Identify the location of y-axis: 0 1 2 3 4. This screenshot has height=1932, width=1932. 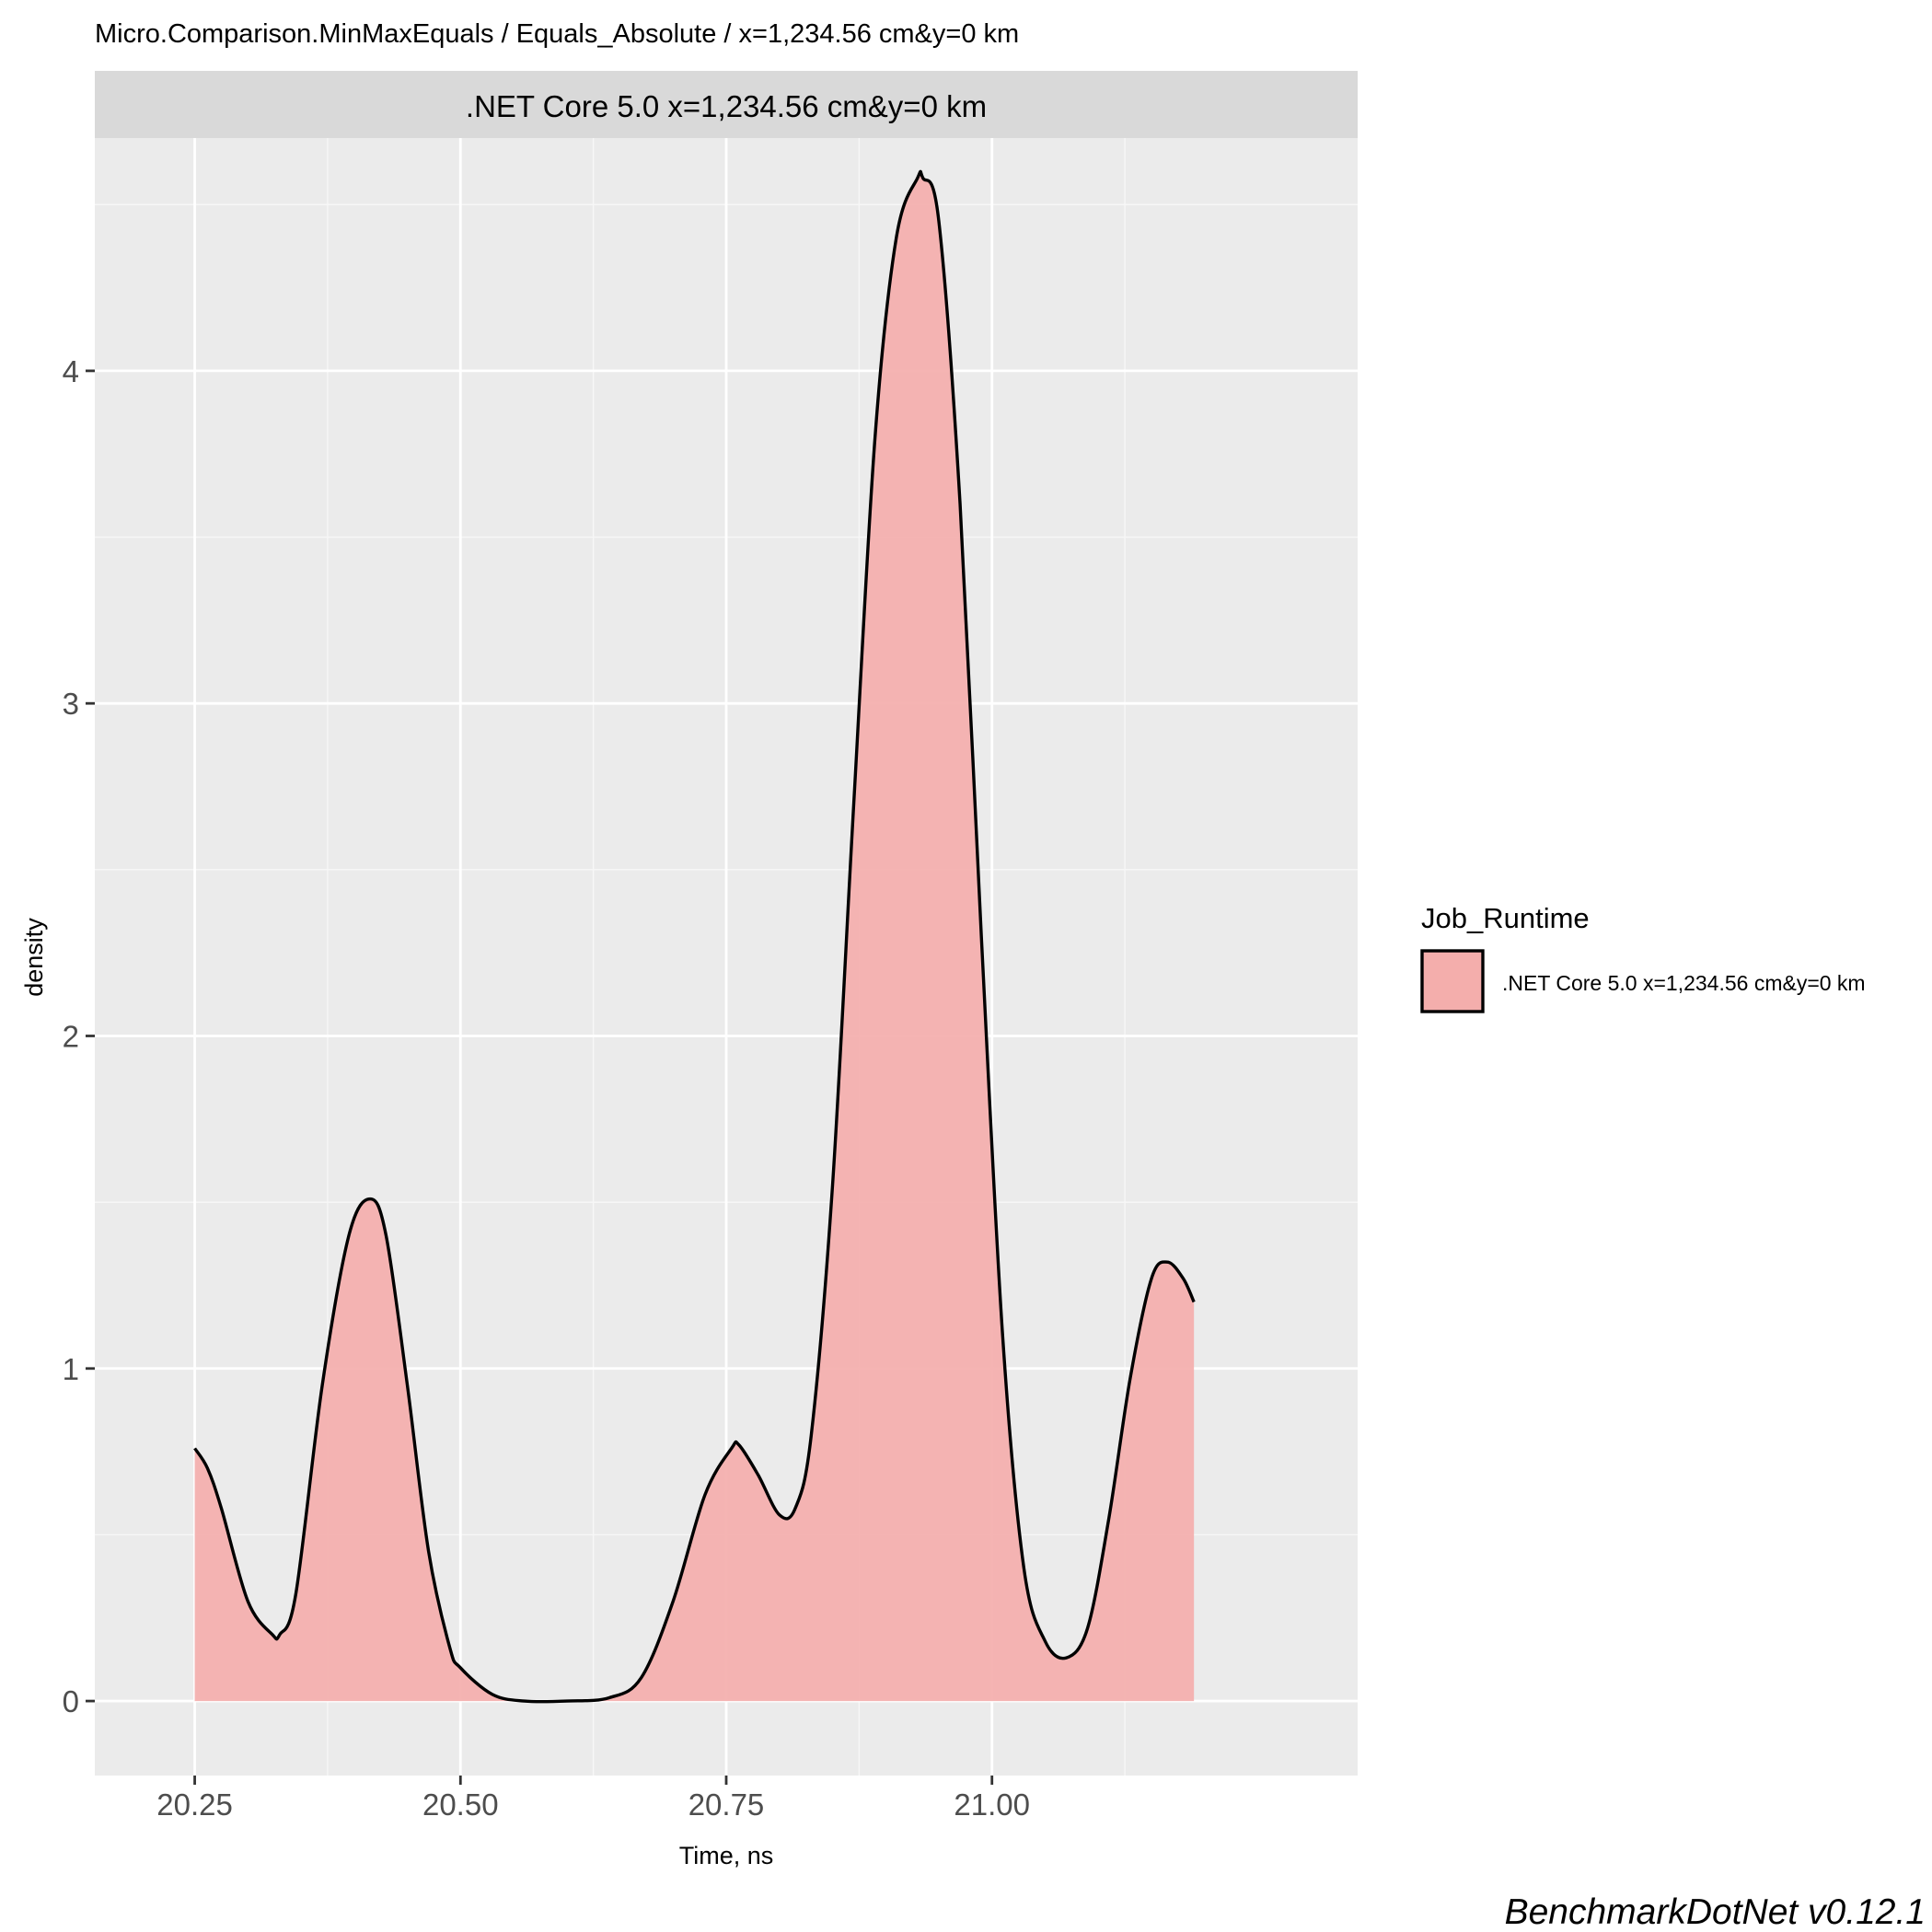
(79, 1036).